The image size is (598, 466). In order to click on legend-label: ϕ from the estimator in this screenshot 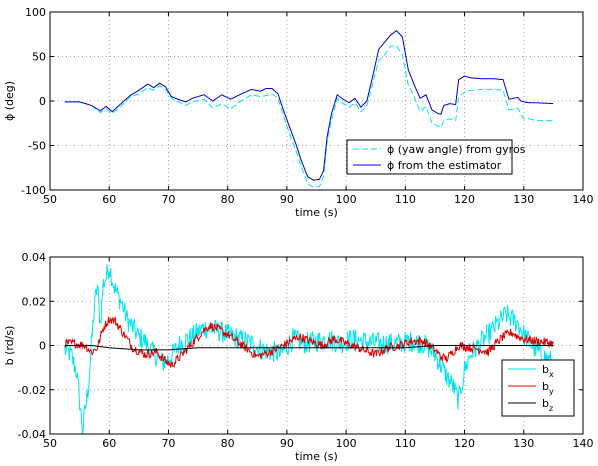, I will do `click(444, 165)`.